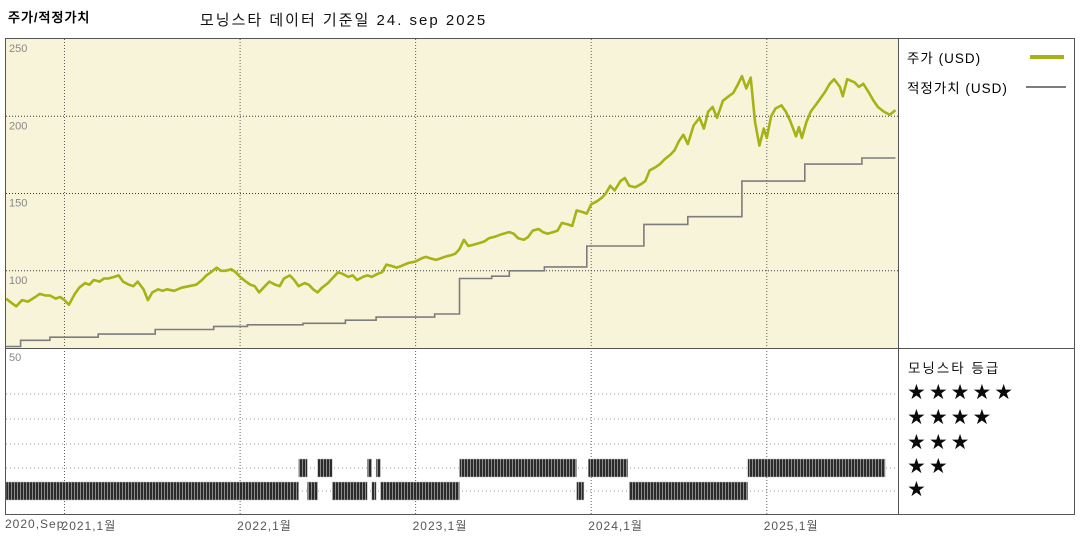  Describe the element at coordinates (951, 417) in the screenshot. I see `rating-row-4-star: ★★★★` at that location.